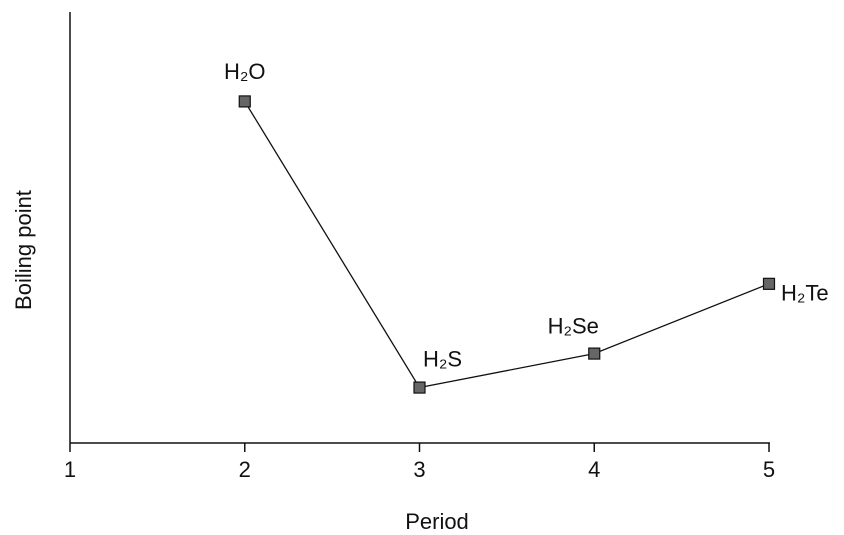  Describe the element at coordinates (442, 358) in the screenshot. I see `point-label: H₂S` at that location.